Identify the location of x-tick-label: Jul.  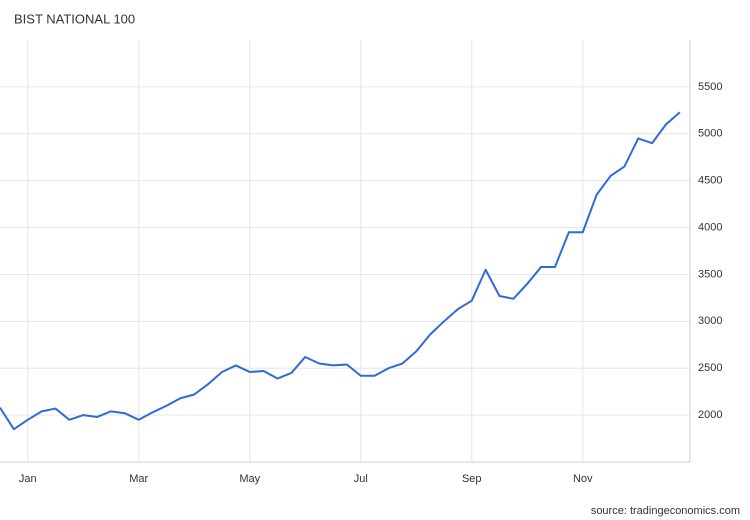
(361, 479).